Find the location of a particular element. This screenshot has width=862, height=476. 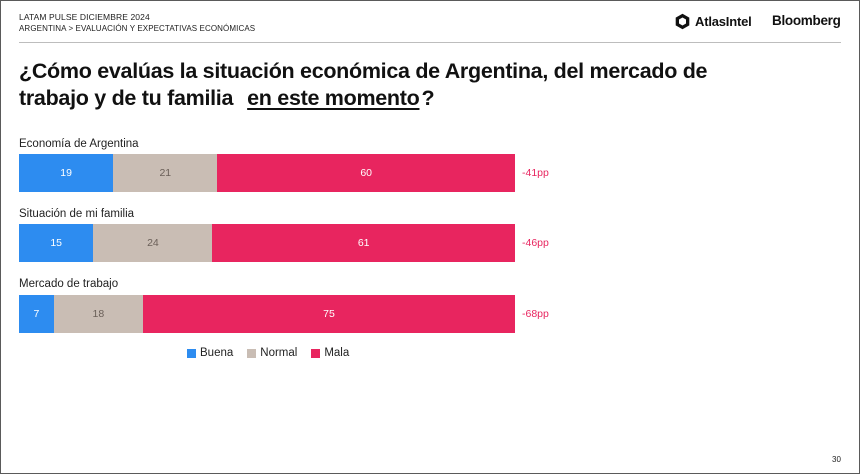

bar-segment-mala: 61 is located at coordinates (363, 243).